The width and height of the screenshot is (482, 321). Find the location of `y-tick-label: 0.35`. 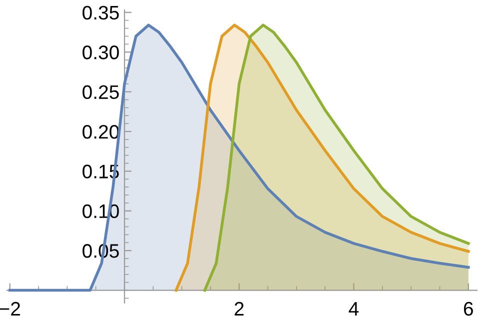

y-tick-label: 0.35 is located at coordinates (100, 13).